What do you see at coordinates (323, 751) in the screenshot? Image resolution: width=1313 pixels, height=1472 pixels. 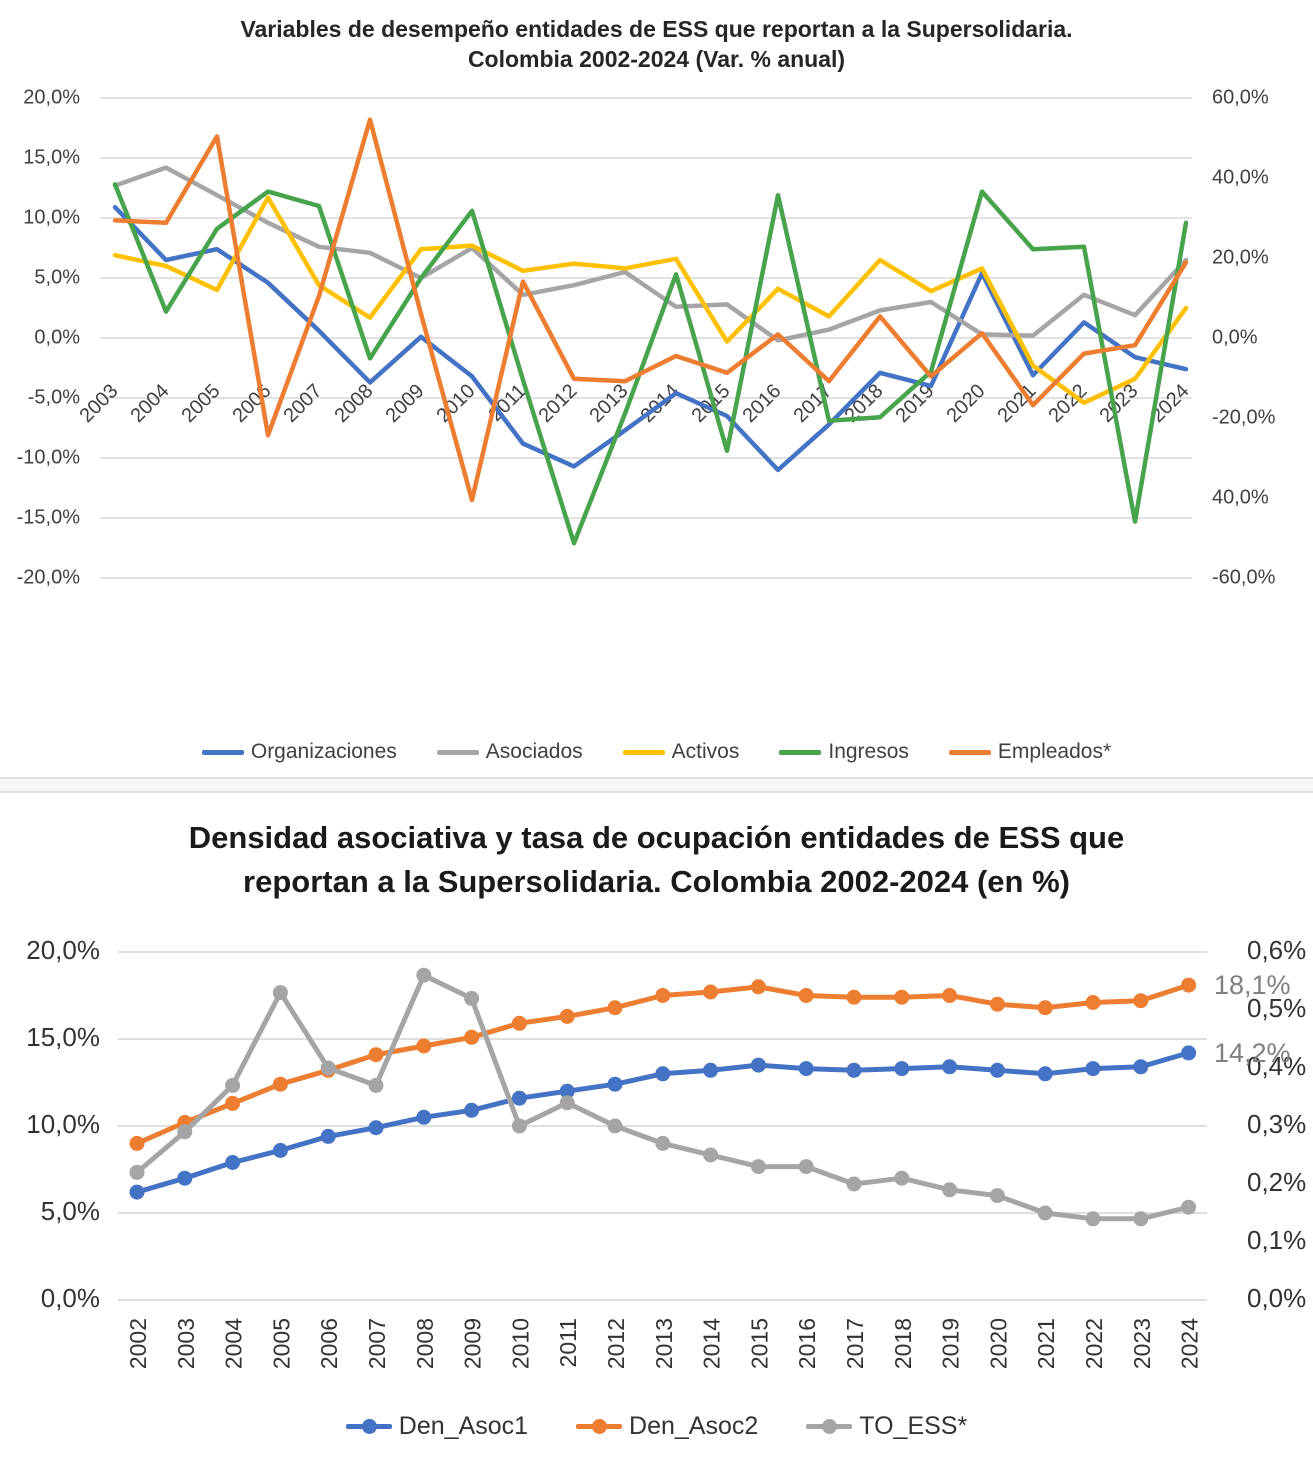 I see `legend-label: Organizaciones` at bounding box center [323, 751].